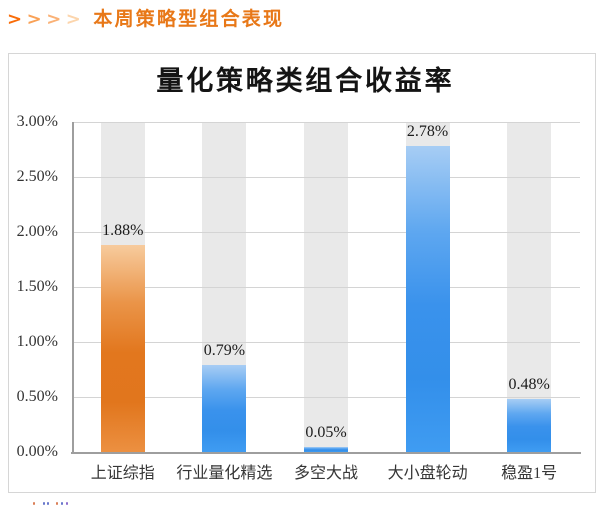  I want to click on bar-value-label: 0.48%, so click(529, 385).